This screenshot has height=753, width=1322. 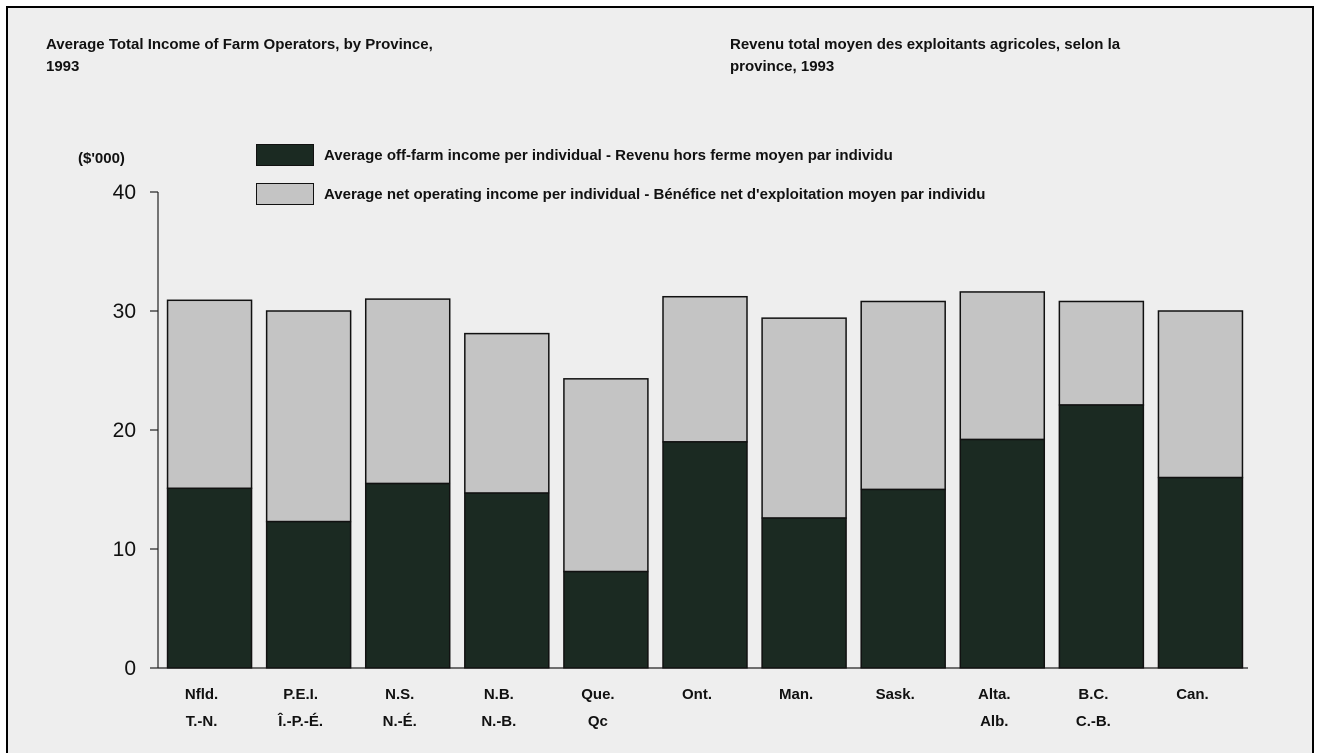 What do you see at coordinates (400, 721) in the screenshot?
I see `x-tick-label: N.-É.` at bounding box center [400, 721].